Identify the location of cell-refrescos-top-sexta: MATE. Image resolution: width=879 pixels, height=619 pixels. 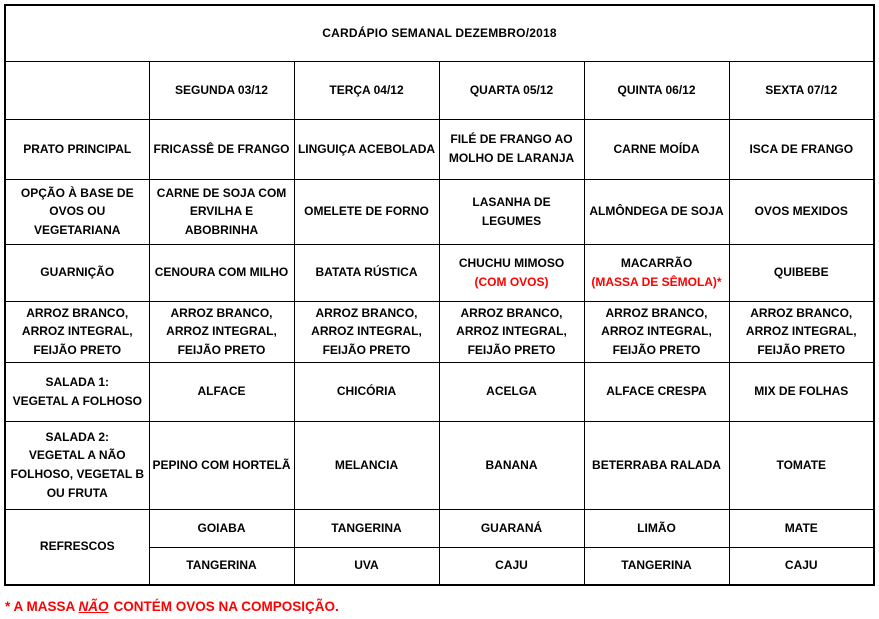
(801, 528).